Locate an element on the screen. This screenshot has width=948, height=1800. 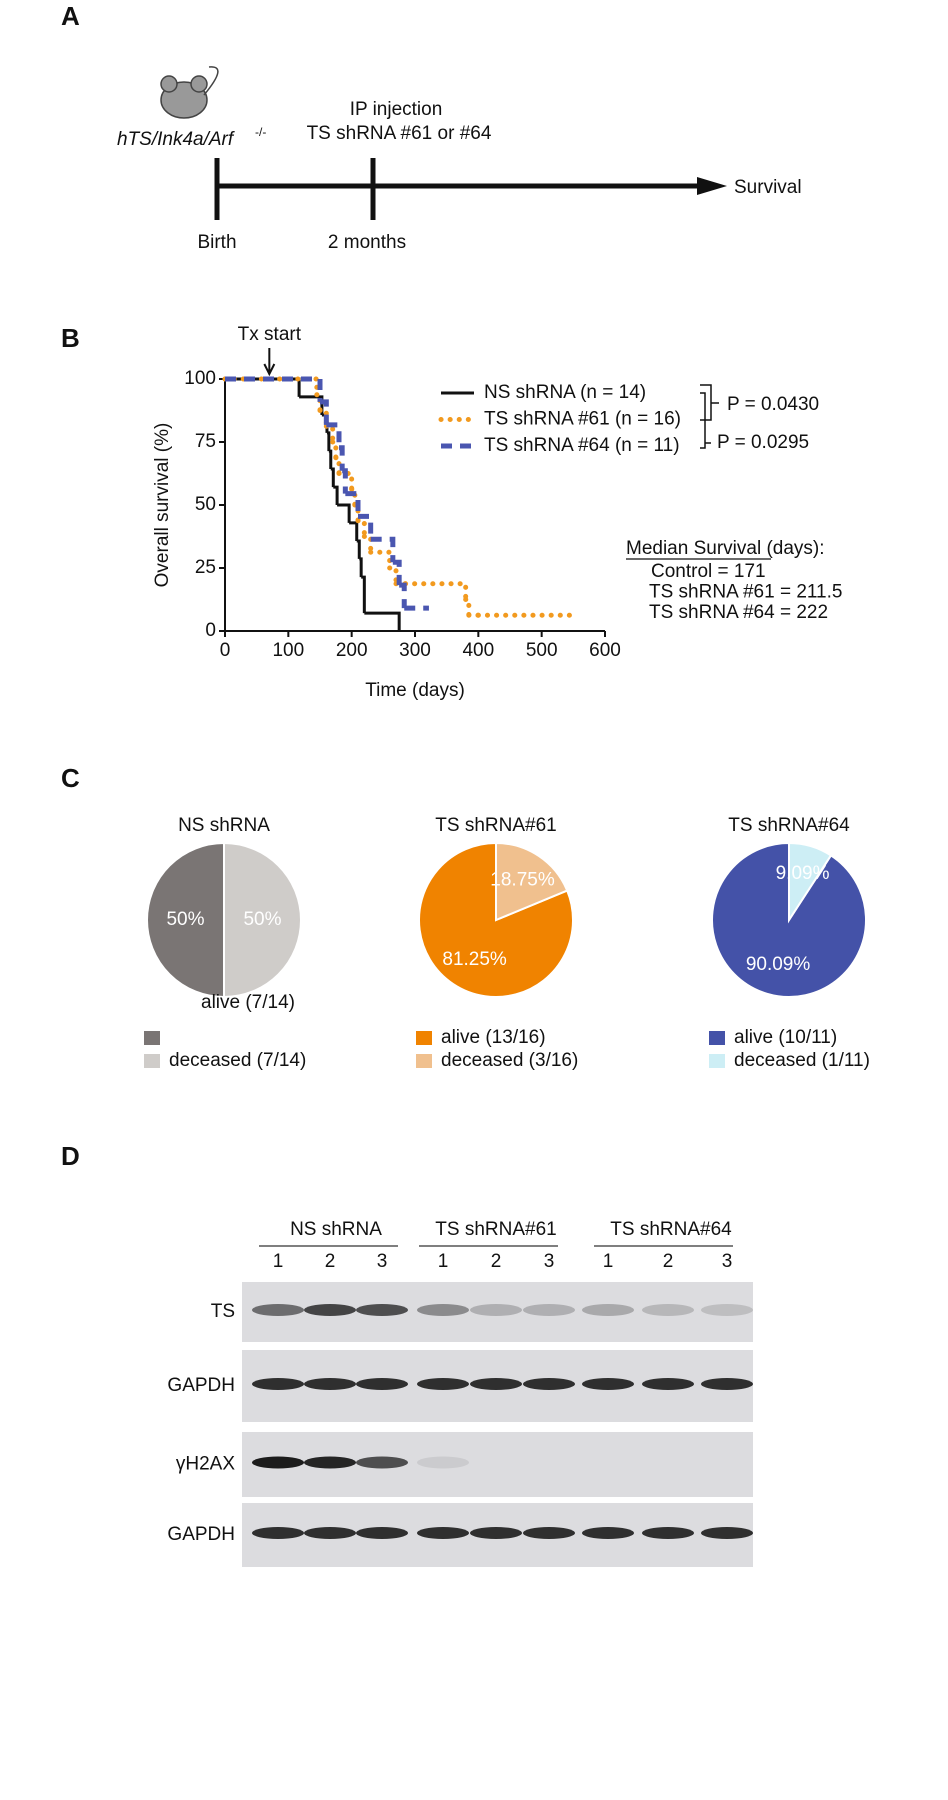
x-tick-label: 100 is located at coordinates (288, 650).